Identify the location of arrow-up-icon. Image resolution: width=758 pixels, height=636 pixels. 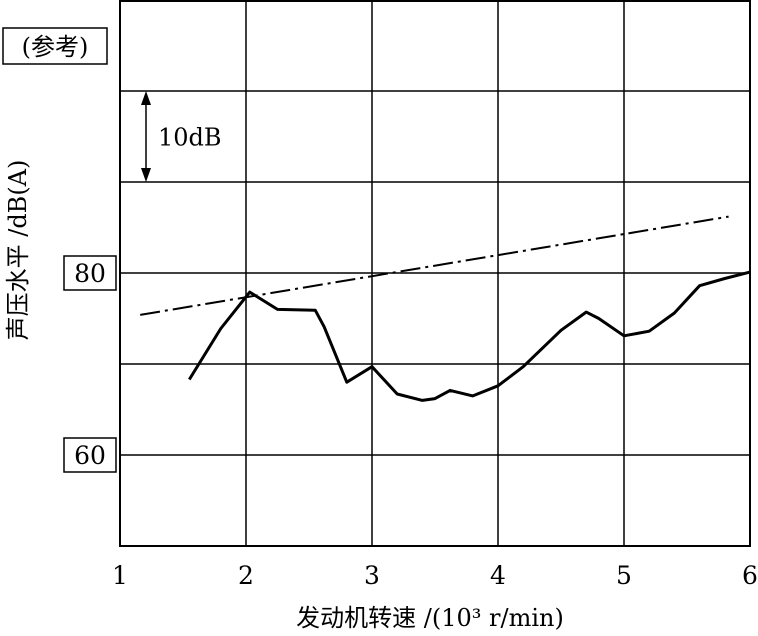
(146, 98).